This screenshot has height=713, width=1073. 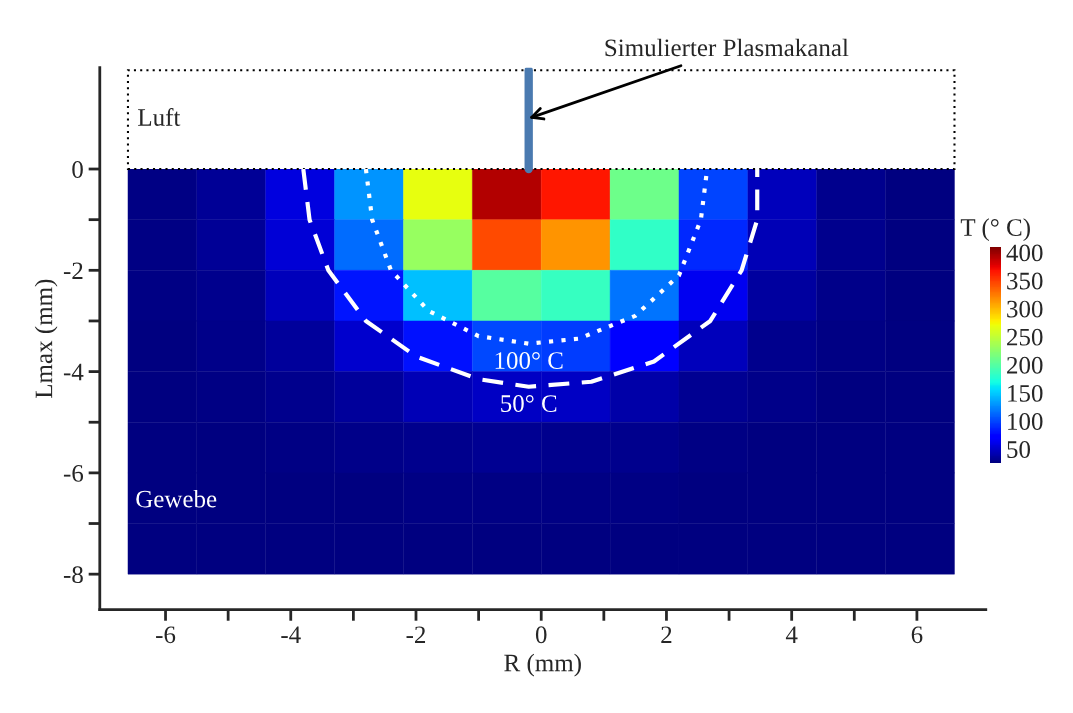 I want to click on x-tick-label: -6, so click(x=166, y=635).